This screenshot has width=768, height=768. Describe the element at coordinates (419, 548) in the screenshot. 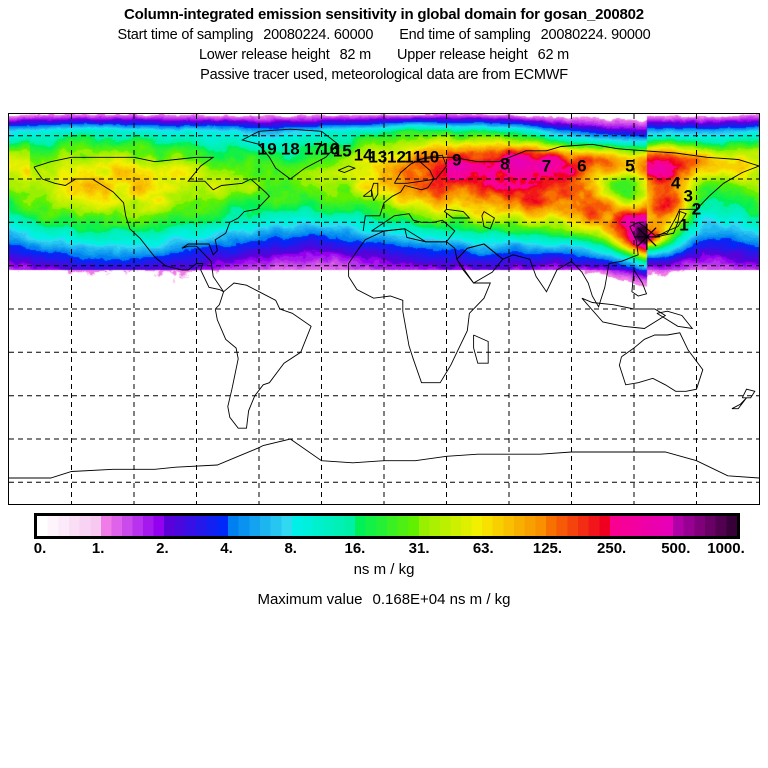

I see `colorbar-tick-6: 31.` at that location.